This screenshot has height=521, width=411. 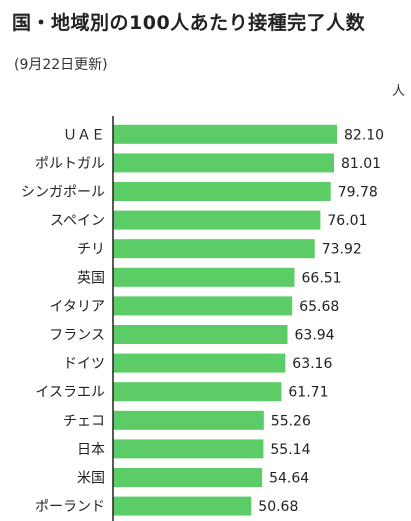 I want to click on category-label: チリ, so click(x=91, y=250).